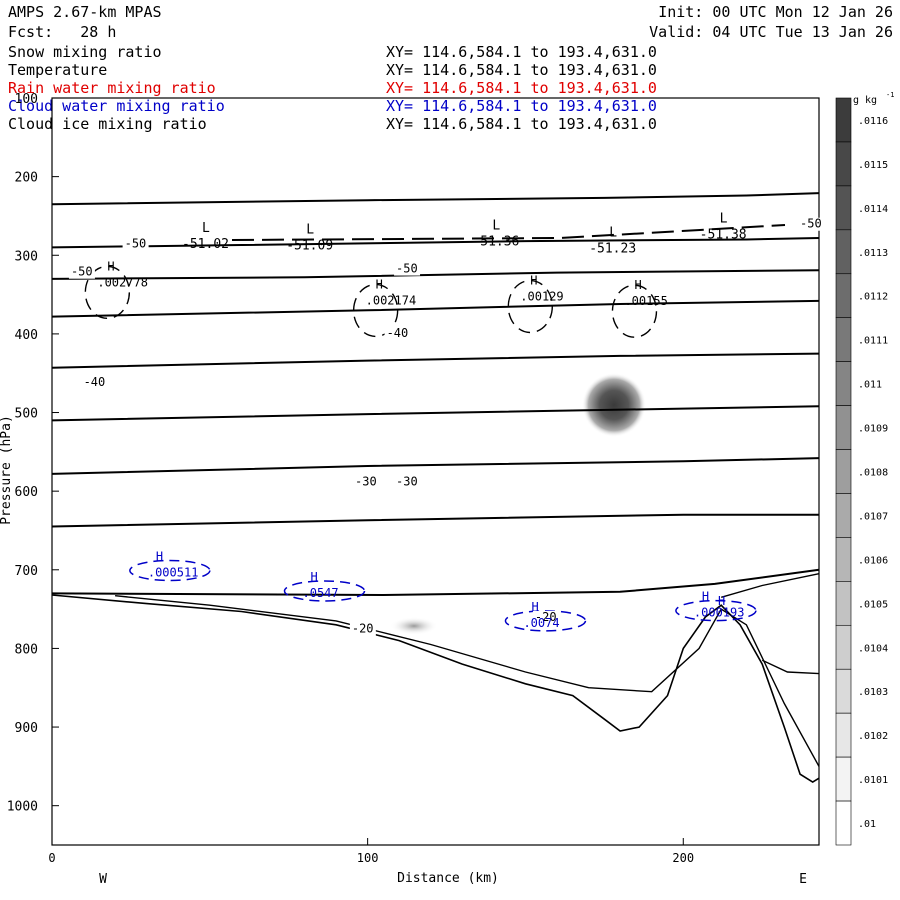 This screenshot has height=900, width=900. I want to click on y-tick-label: 500, so click(26, 414).